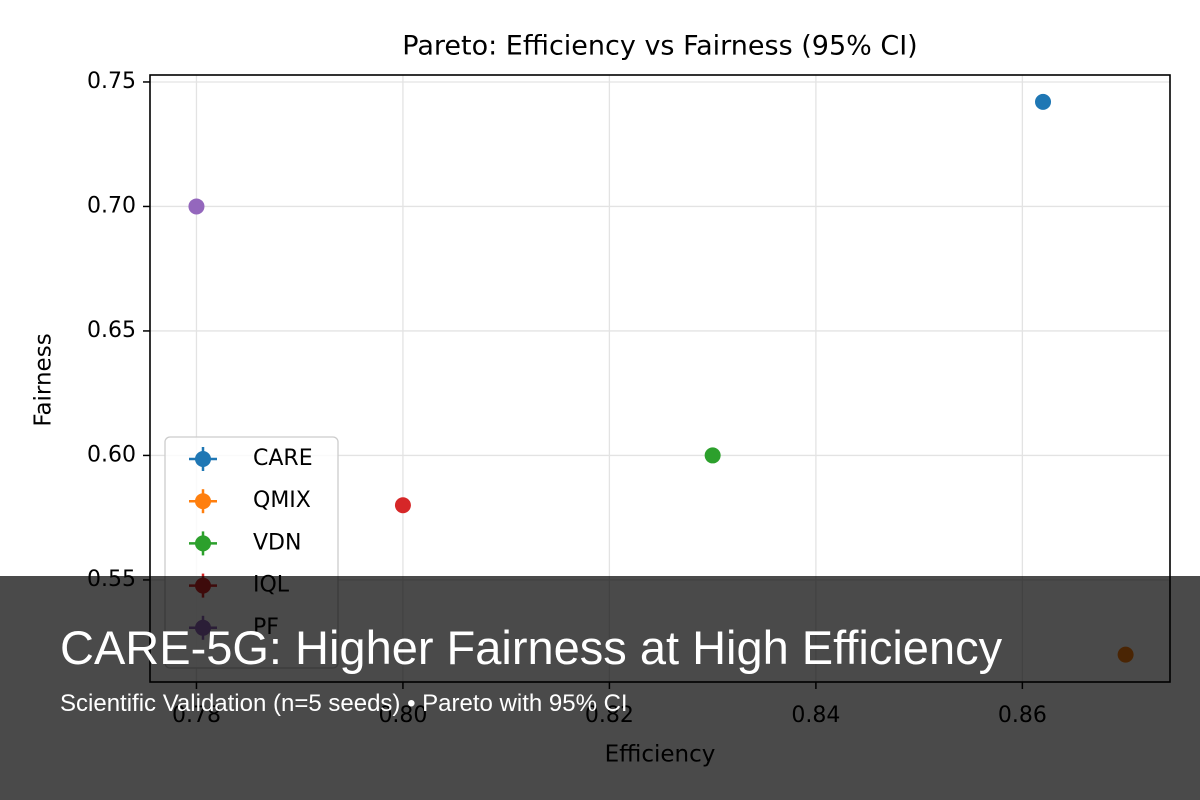 The width and height of the screenshot is (1200, 800). What do you see at coordinates (111, 330) in the screenshot?
I see `y-tick-label: 0.65` at bounding box center [111, 330].